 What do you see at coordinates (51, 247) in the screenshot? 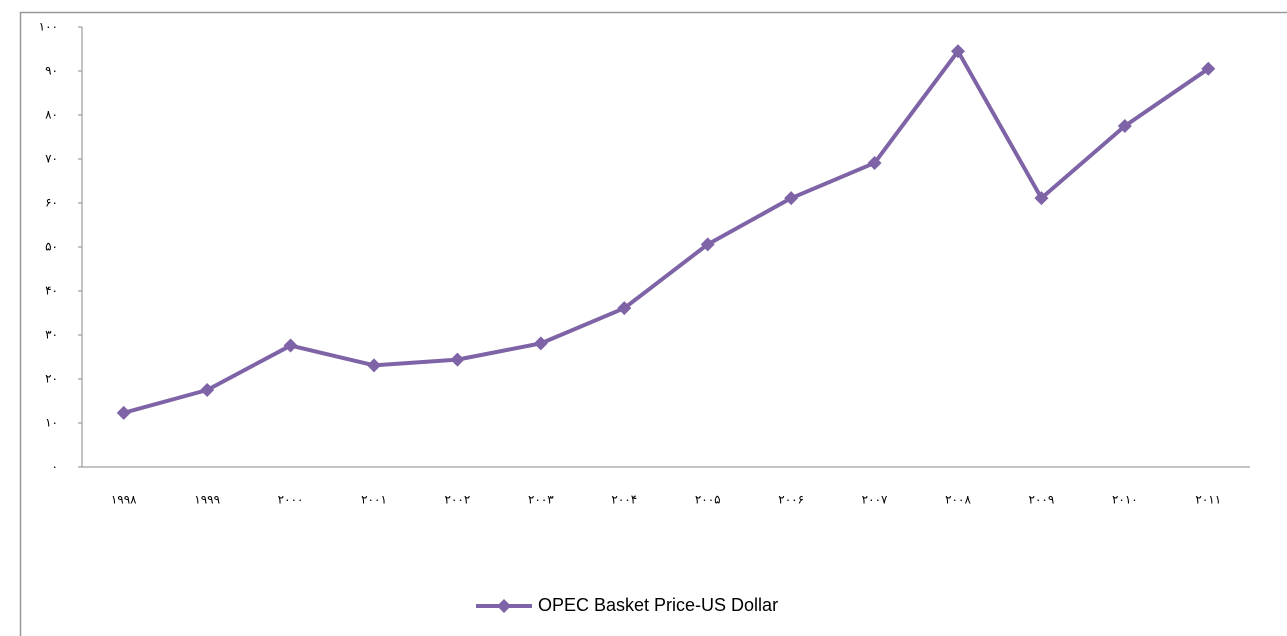
I see `y-tick-label: ۵۰` at bounding box center [51, 247].